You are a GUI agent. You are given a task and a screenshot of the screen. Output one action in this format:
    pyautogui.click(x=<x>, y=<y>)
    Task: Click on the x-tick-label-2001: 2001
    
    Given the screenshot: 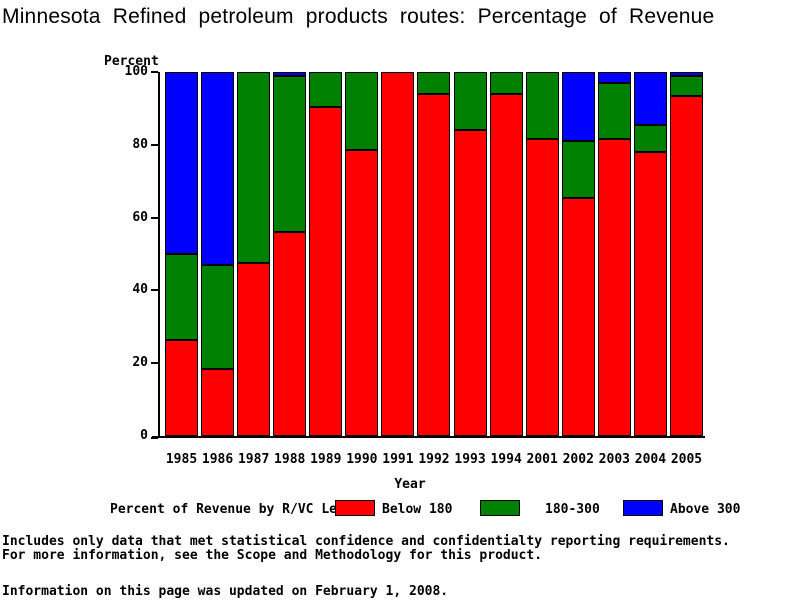 What is the action you would take?
    pyautogui.click(x=542, y=459)
    